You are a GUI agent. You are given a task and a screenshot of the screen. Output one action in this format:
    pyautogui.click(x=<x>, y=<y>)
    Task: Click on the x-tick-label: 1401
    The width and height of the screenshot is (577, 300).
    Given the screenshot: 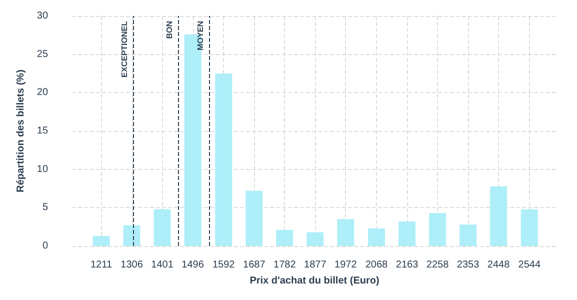 What is the action you would take?
    pyautogui.click(x=162, y=265)
    